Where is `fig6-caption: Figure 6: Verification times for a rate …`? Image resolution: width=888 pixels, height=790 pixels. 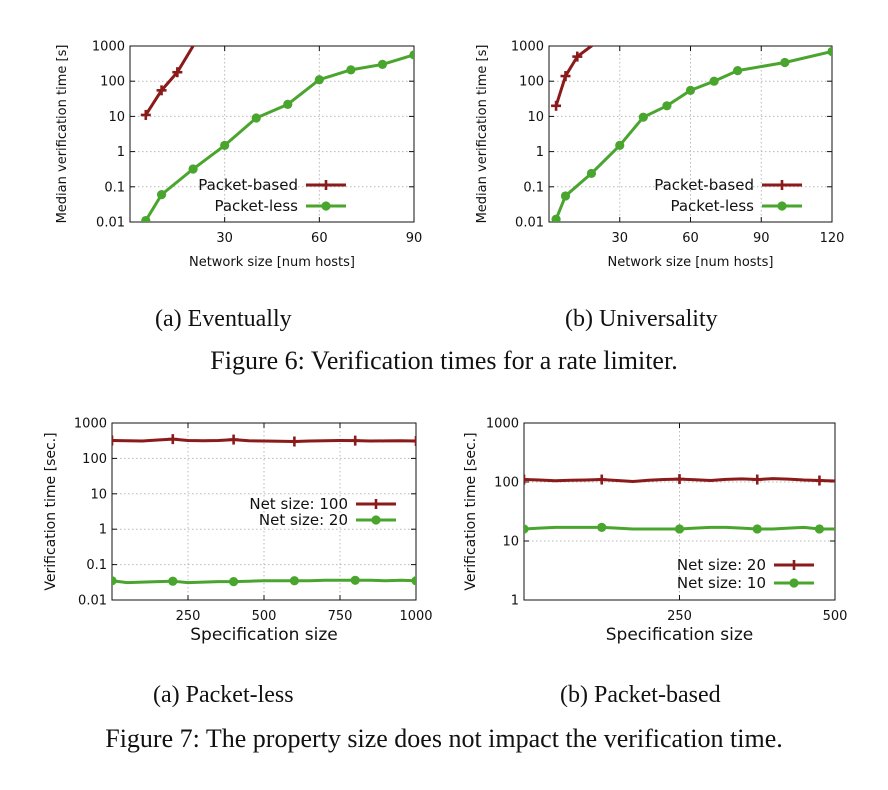
fig6-caption: Figure 6: Verification times for a rate … is located at coordinates (444, 361).